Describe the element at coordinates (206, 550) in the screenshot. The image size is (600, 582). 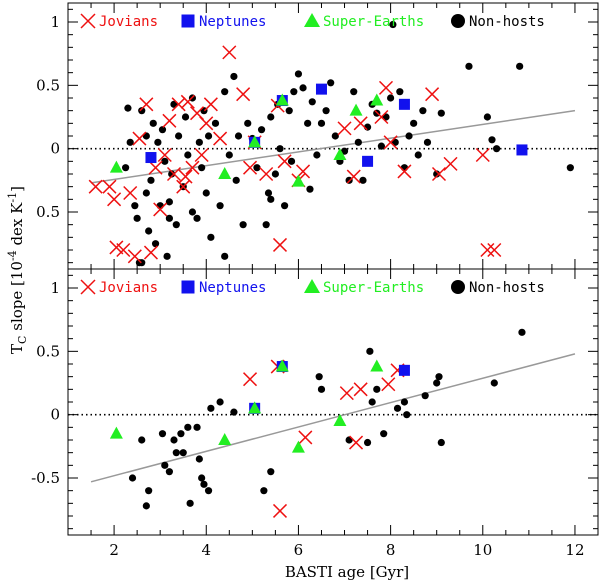
I see `x-tick-label: 4` at that location.